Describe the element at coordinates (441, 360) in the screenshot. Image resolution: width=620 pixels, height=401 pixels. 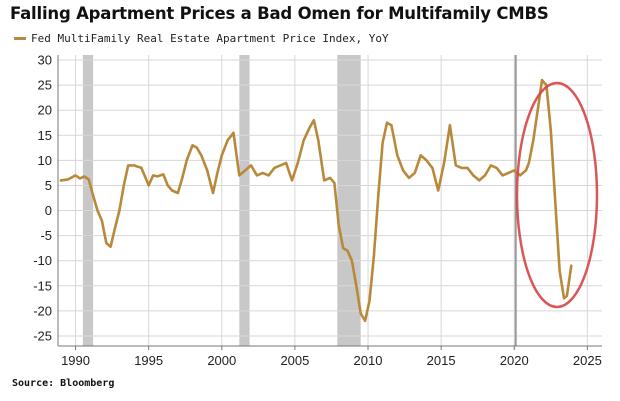
I see `x-tick-label: 2015` at that location.